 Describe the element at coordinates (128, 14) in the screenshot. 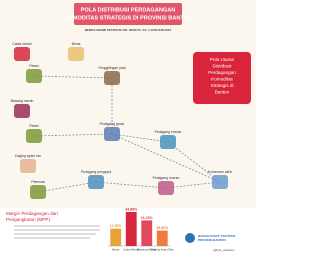

I see `title-banner` at that location.